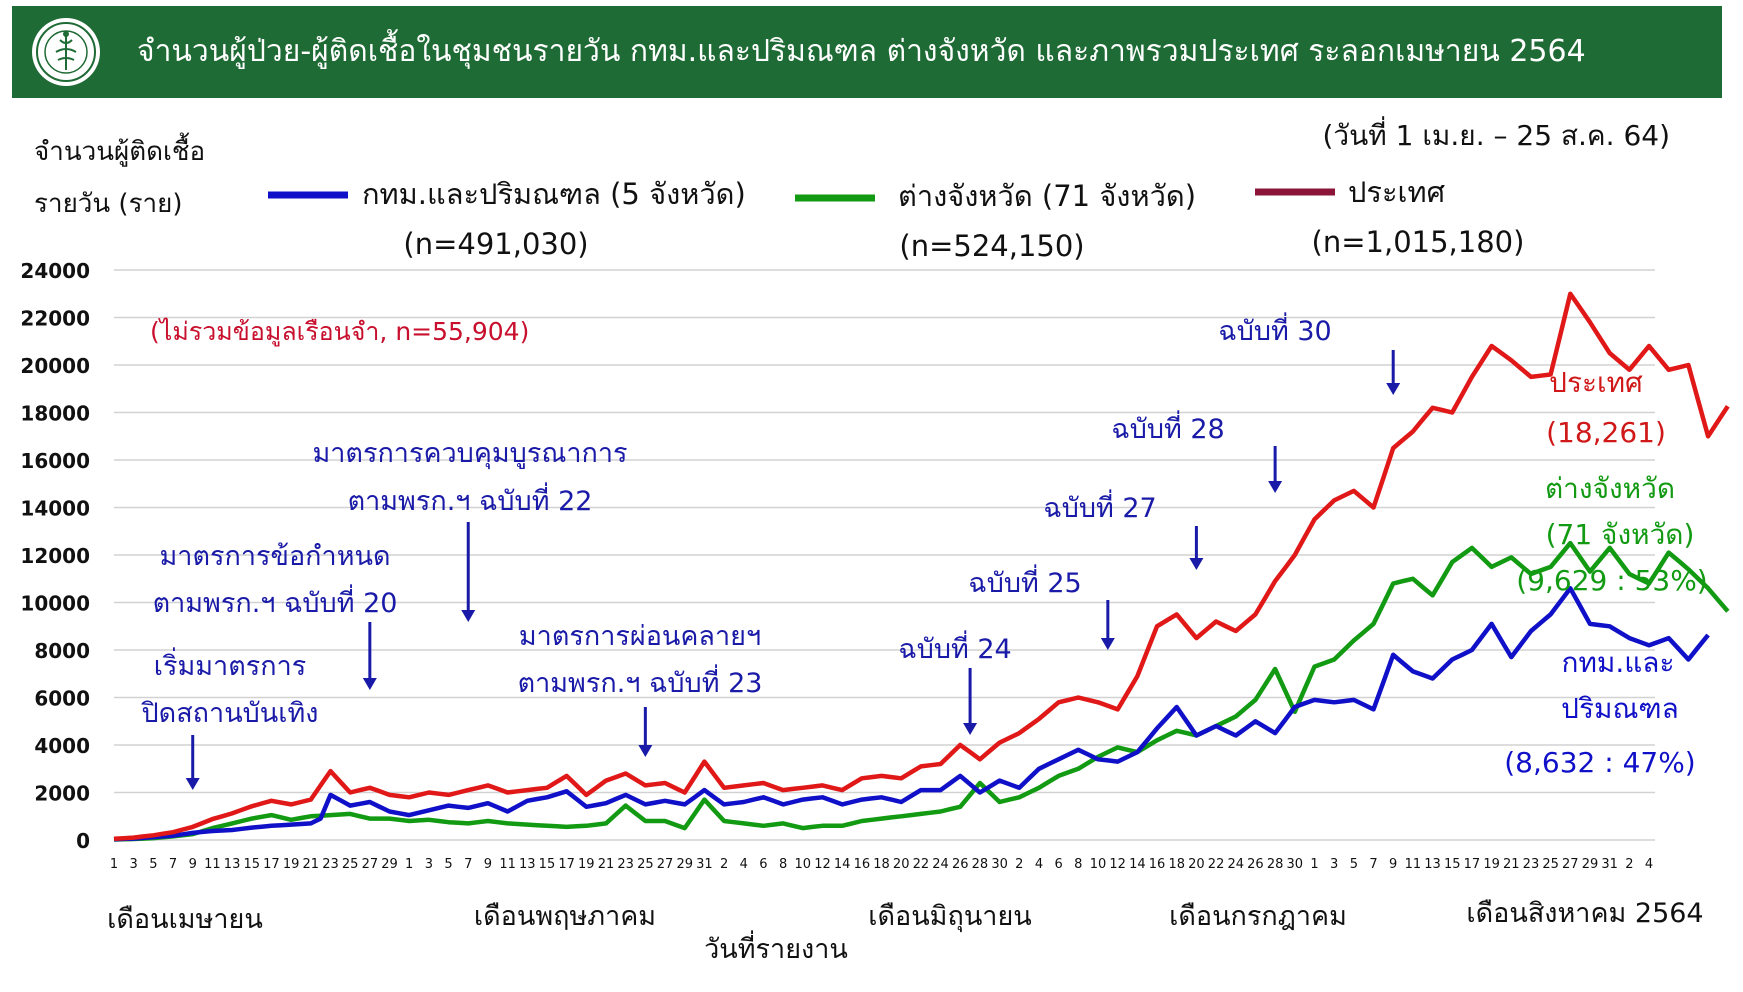 The height and width of the screenshot is (992, 1743). I want to click on annotation-line1: มาตรการผ่อนคลายฯ, so click(640, 636).